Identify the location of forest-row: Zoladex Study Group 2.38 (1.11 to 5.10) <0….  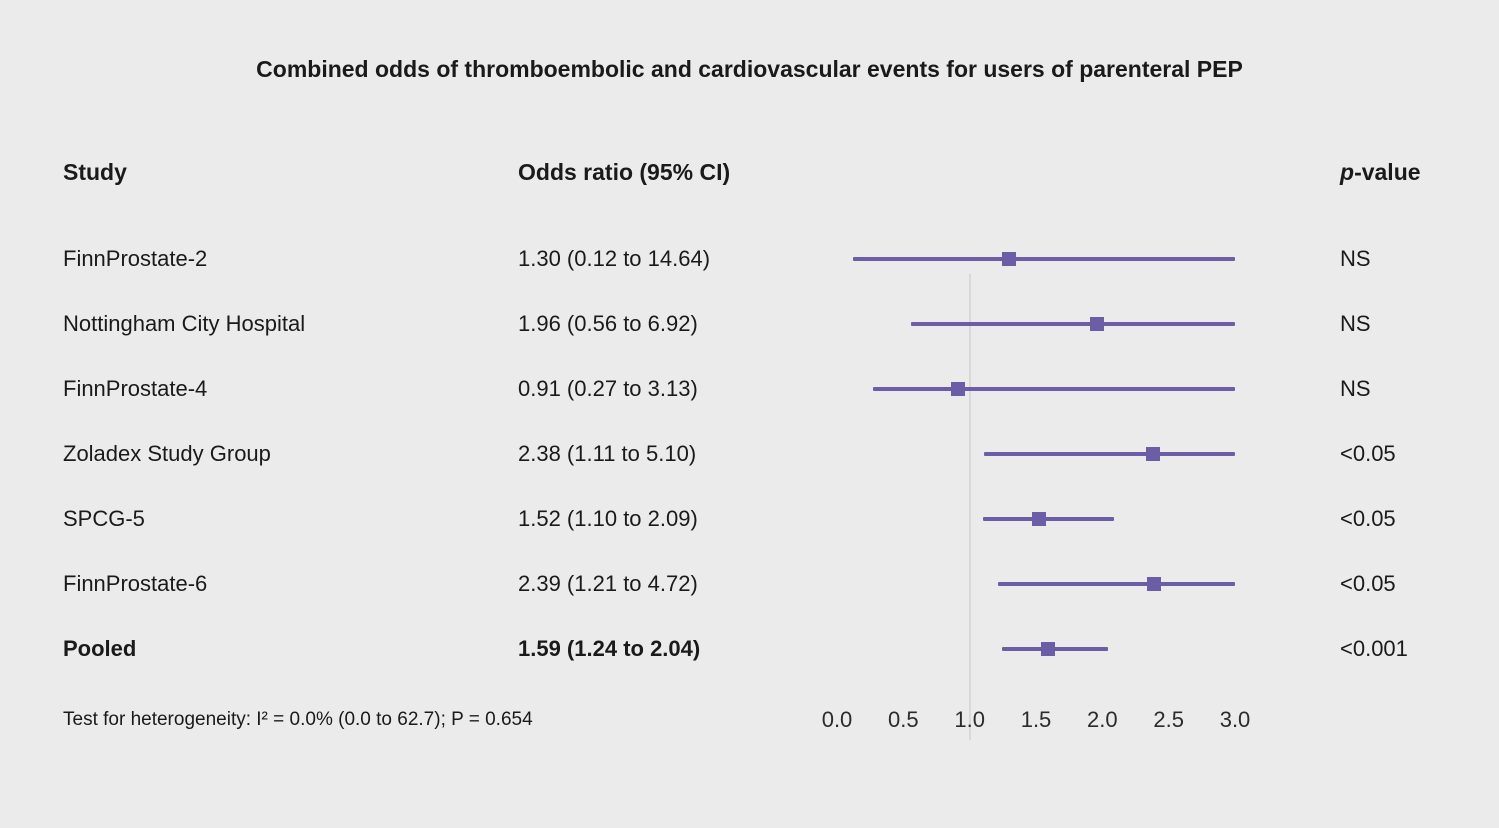
(749, 453).